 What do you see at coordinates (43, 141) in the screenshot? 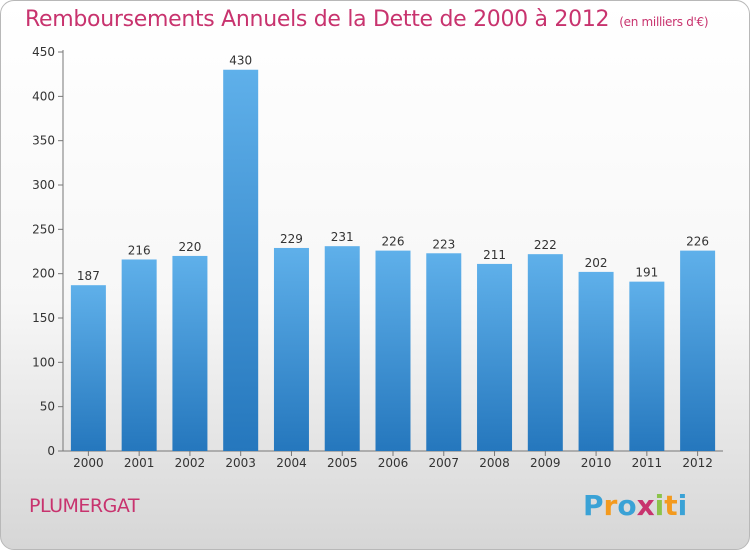
I see `y-tick-label: 350` at bounding box center [43, 141].